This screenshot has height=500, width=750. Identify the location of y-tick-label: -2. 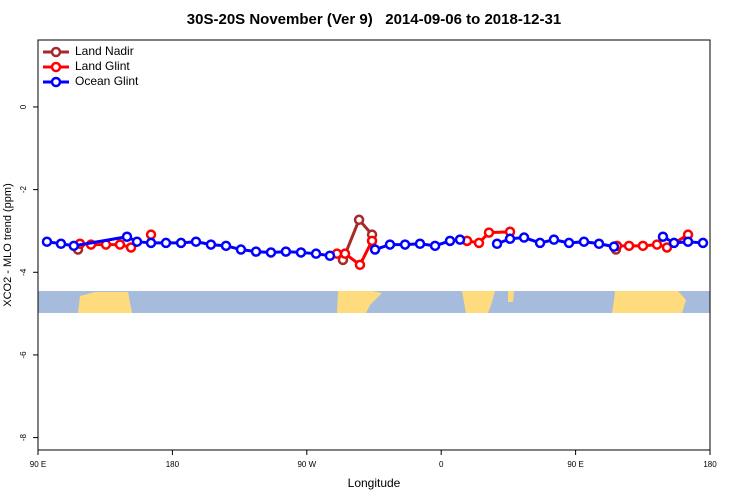
(23, 190).